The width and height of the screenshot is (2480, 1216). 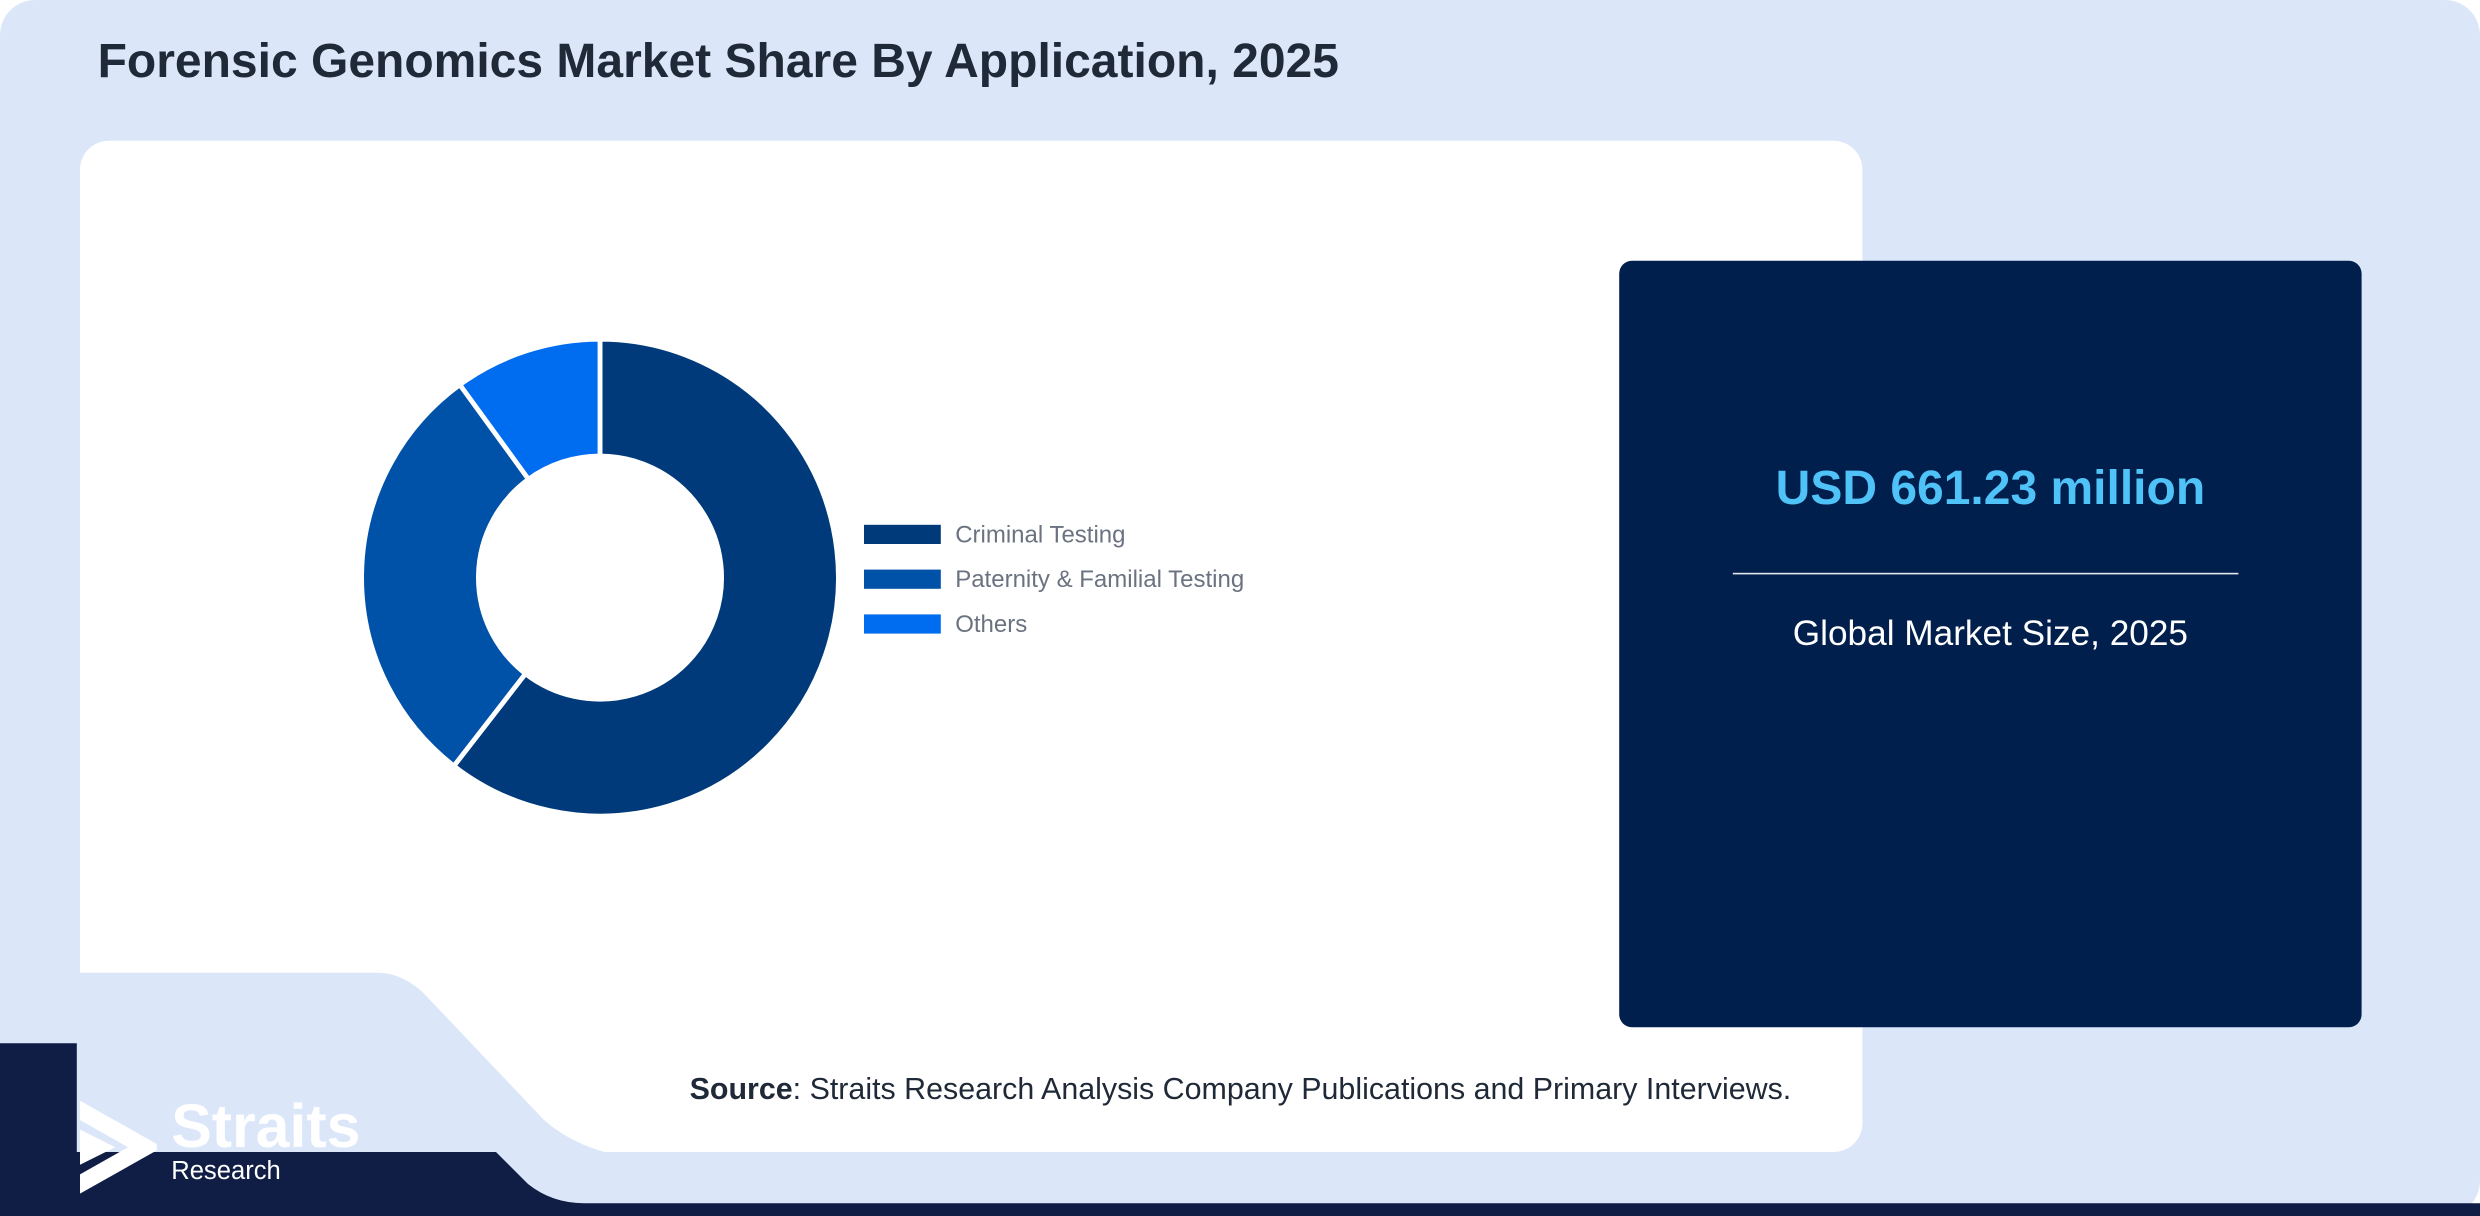 I want to click on logo-name: Straits, so click(x=266, y=1128).